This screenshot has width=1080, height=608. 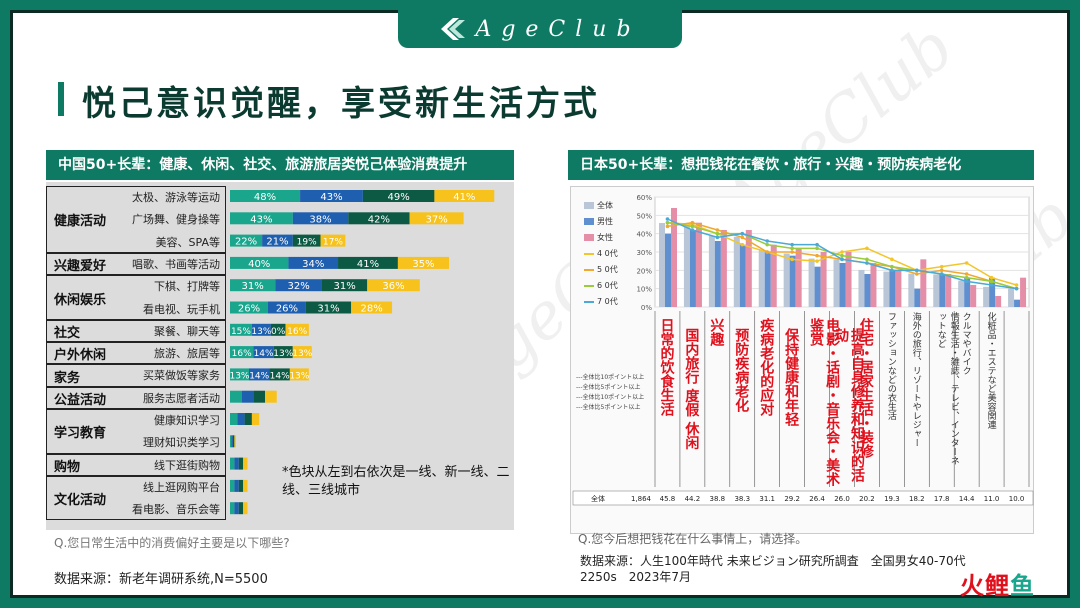 What do you see at coordinates (320, 219) in the screenshot?
I see `bar-value-label: 38%` at bounding box center [320, 219].